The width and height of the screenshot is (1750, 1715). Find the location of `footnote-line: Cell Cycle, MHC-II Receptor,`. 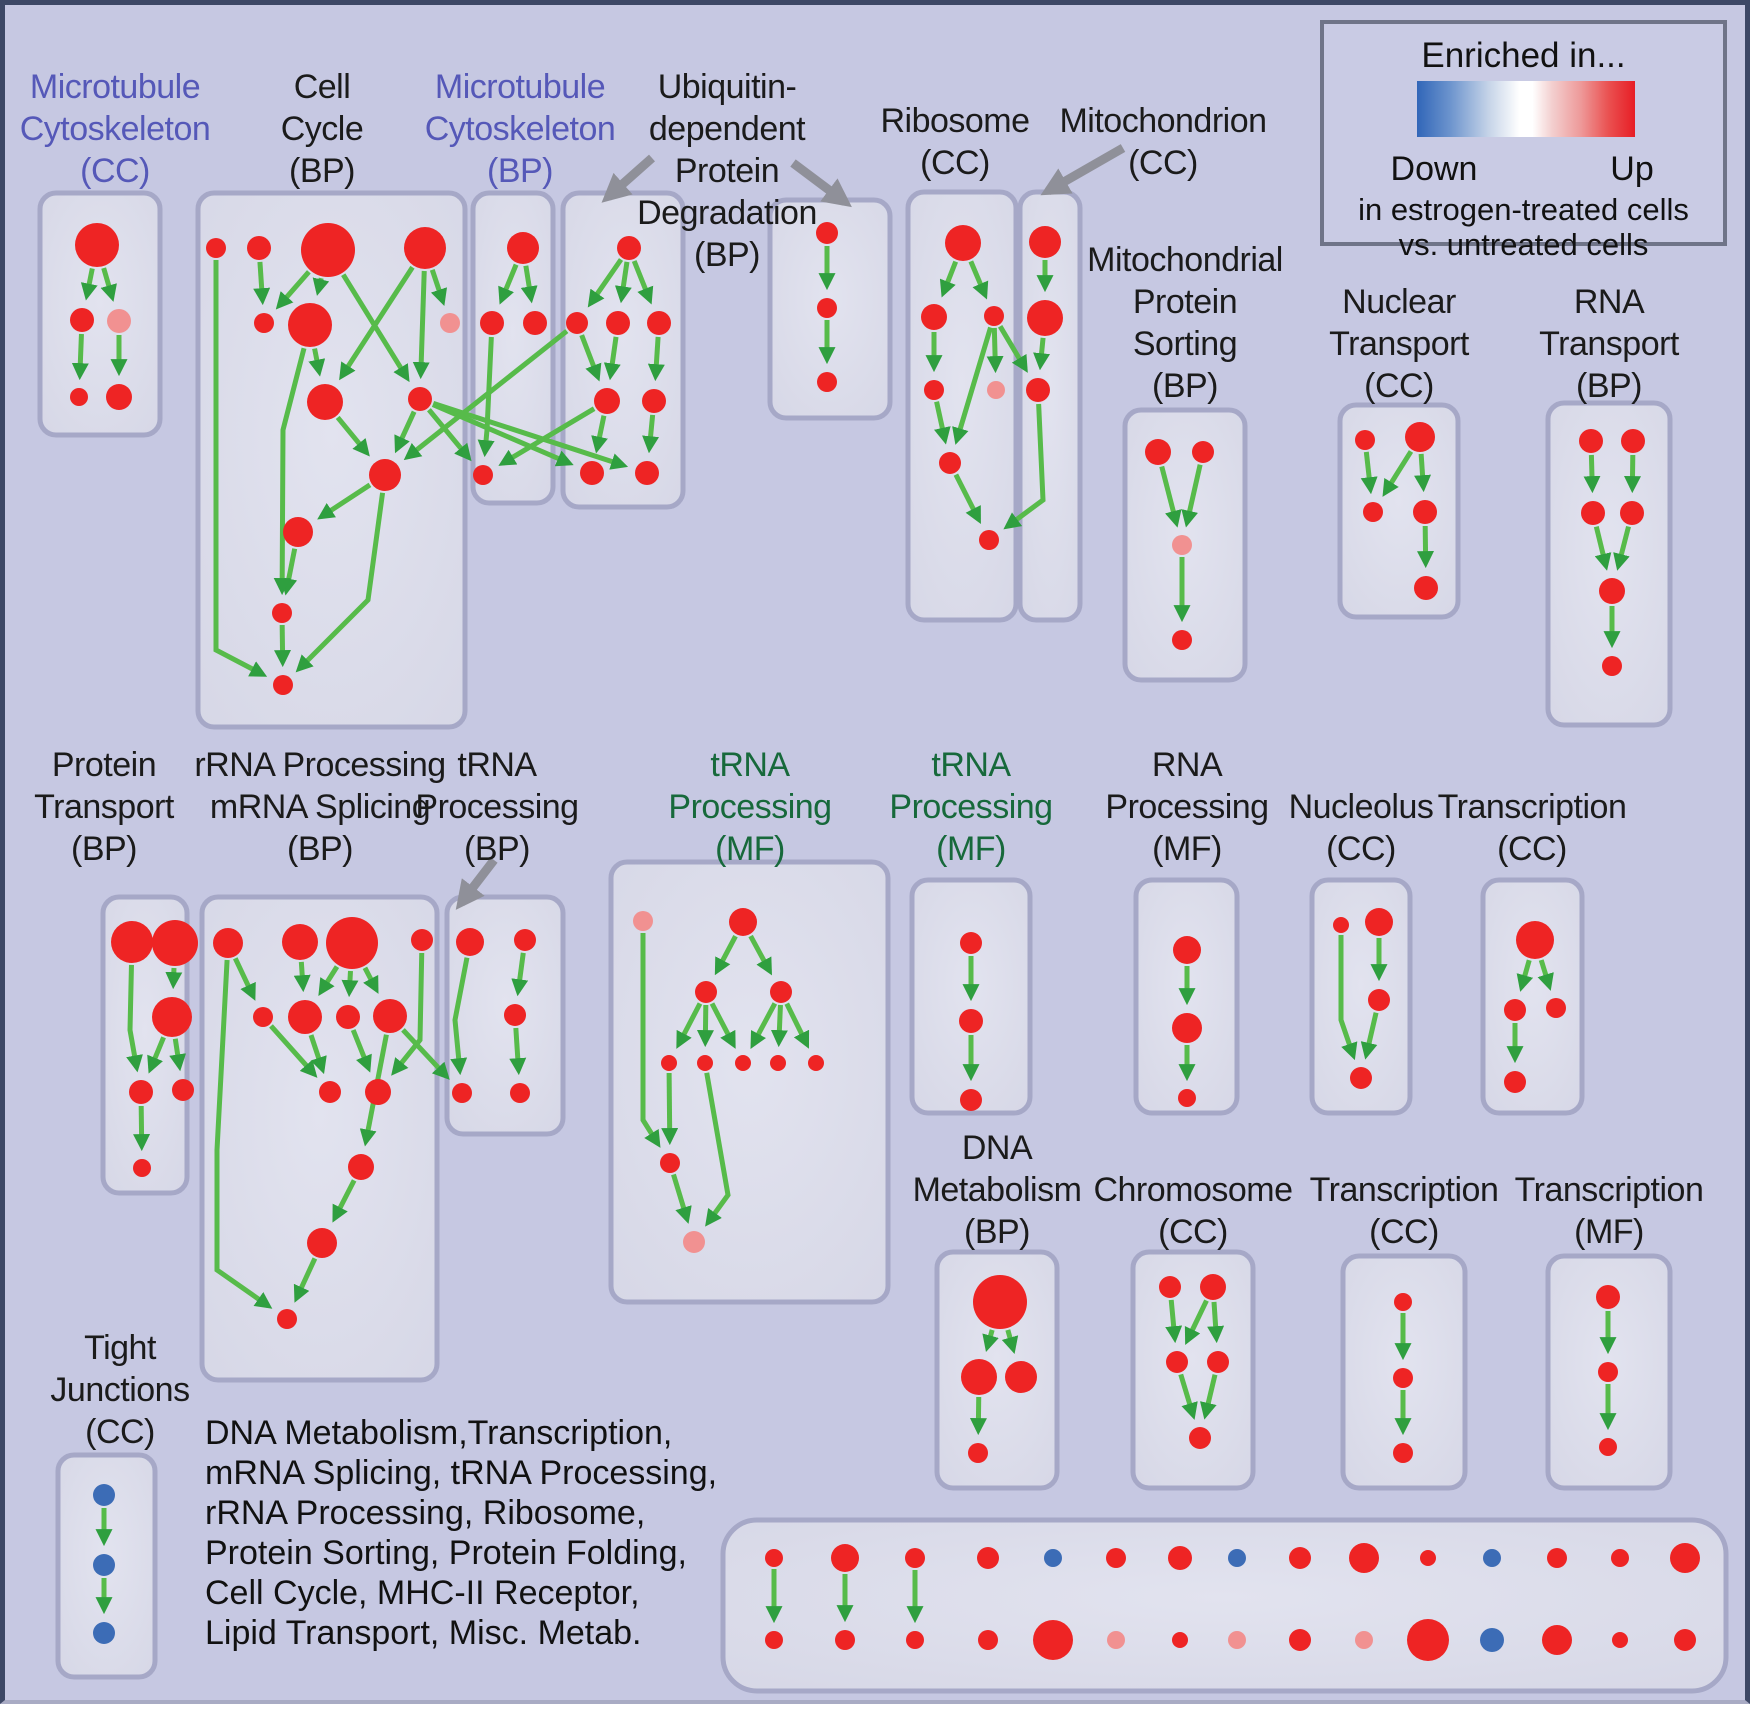

footnote-line: Cell Cycle, MHC-II Receptor, is located at coordinates (422, 1593).